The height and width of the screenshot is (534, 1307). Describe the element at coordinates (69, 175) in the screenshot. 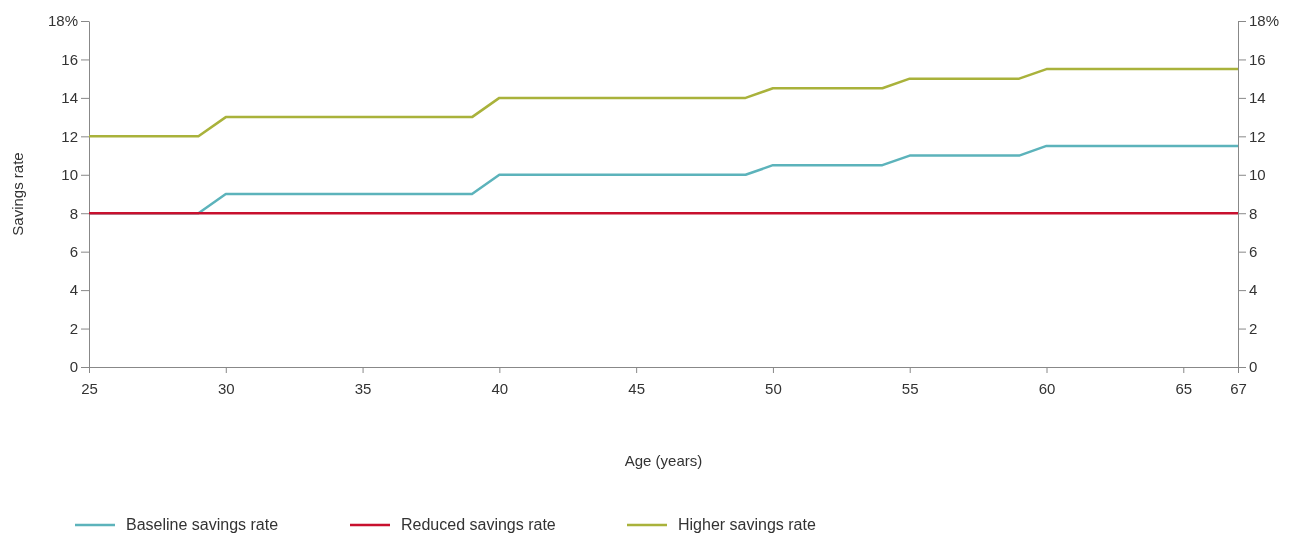

I see `y-tick-label: 10` at that location.